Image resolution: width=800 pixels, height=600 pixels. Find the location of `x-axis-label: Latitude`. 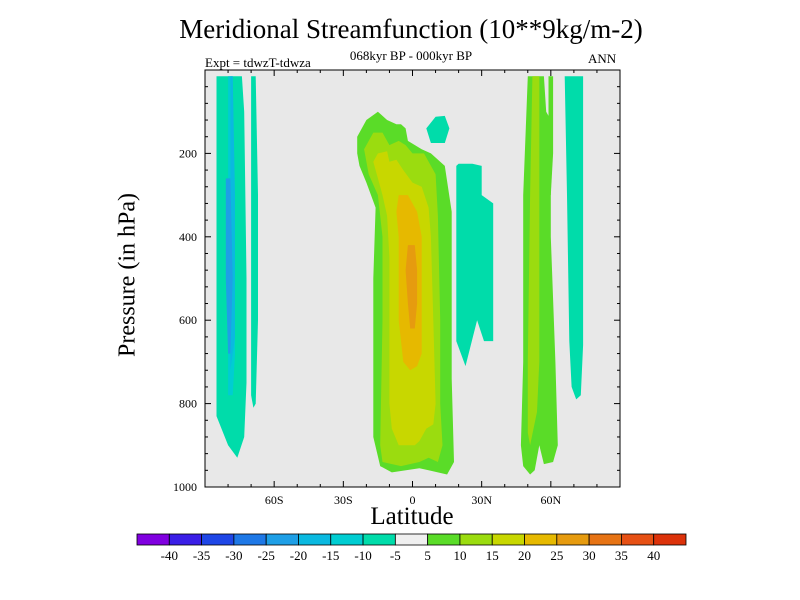

x-axis-label: Latitude is located at coordinates (412, 516).